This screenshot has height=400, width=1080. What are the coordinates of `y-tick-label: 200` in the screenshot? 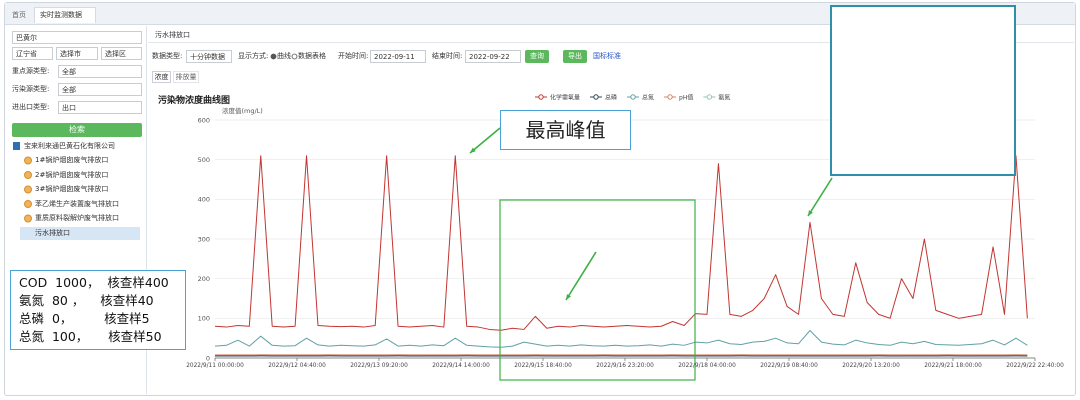 It's located at (204, 279).